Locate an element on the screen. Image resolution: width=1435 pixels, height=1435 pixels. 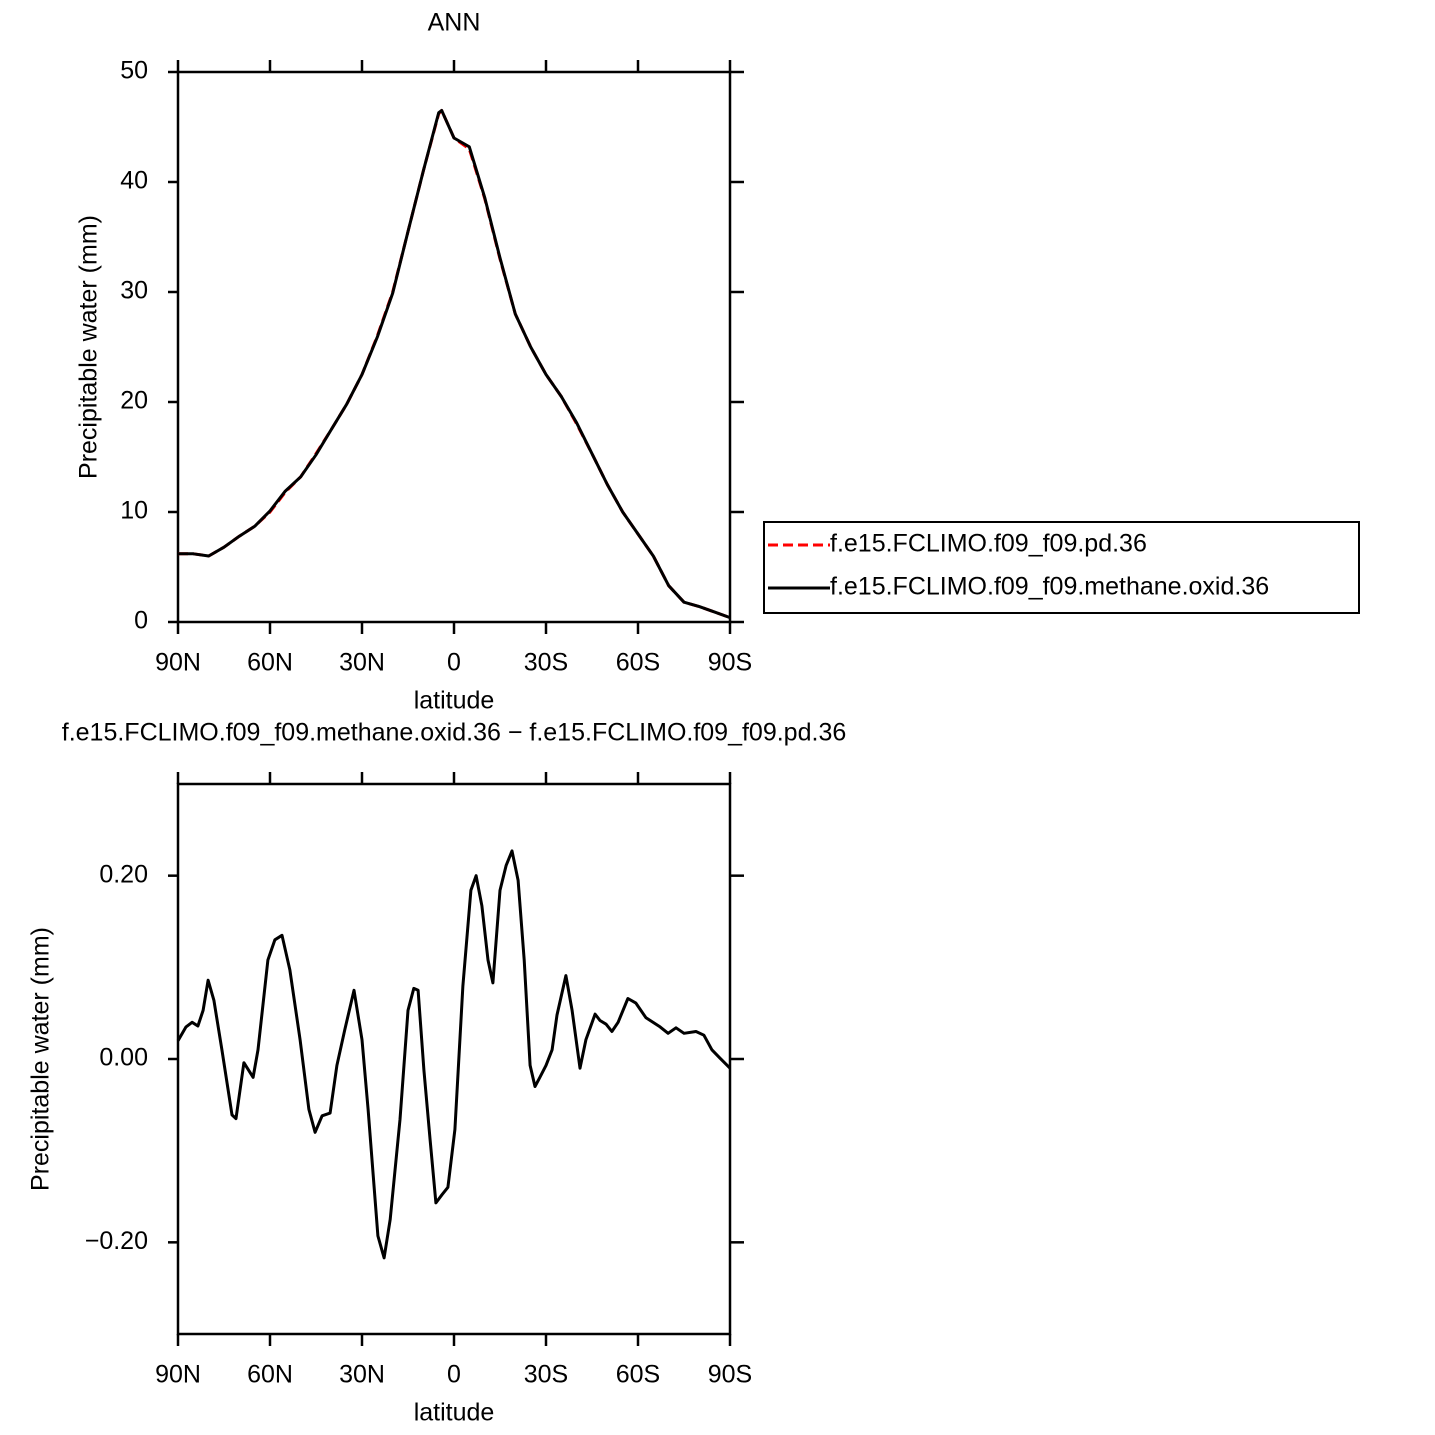
chart-title: ANN is located at coordinates (454, 23).